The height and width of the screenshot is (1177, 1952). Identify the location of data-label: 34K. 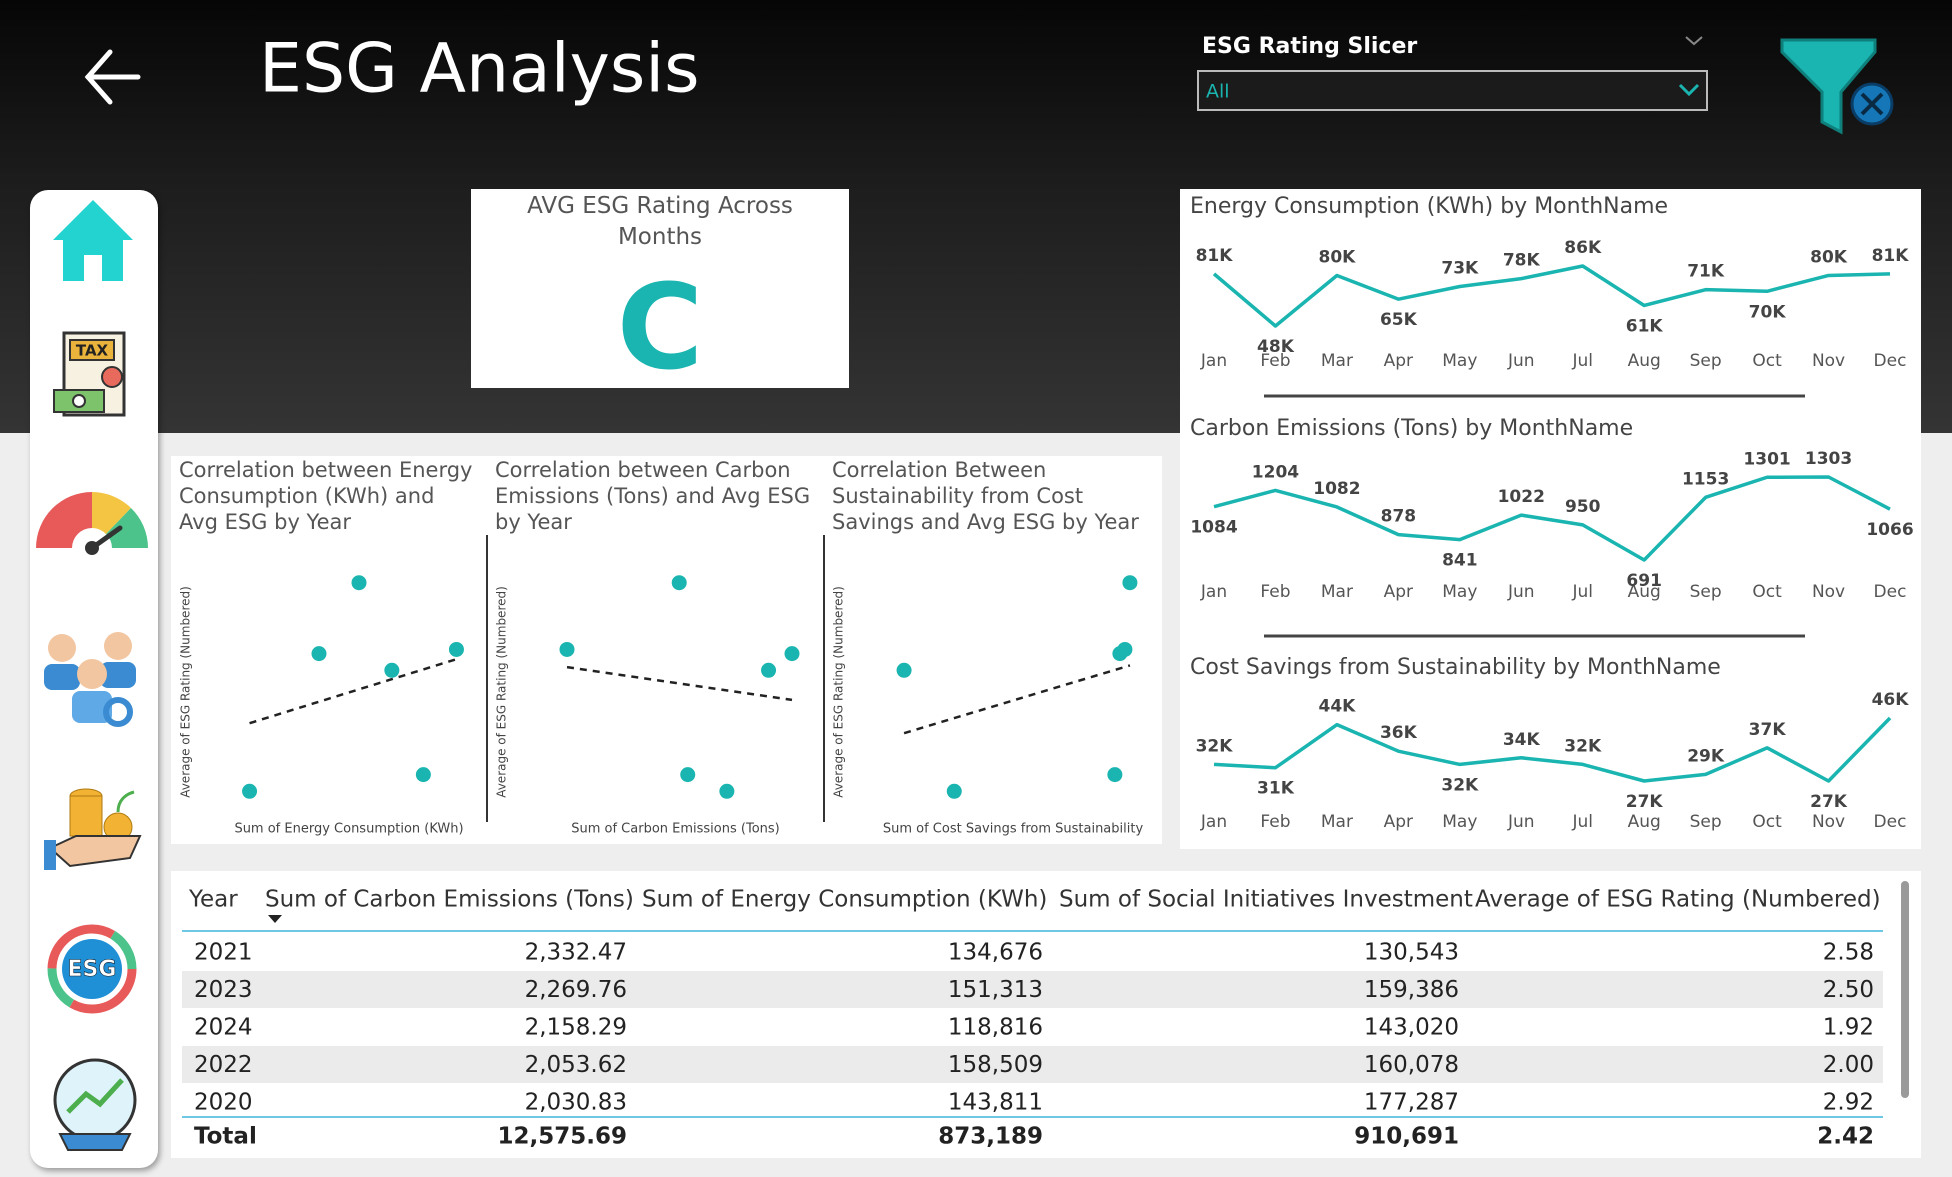
(1522, 740).